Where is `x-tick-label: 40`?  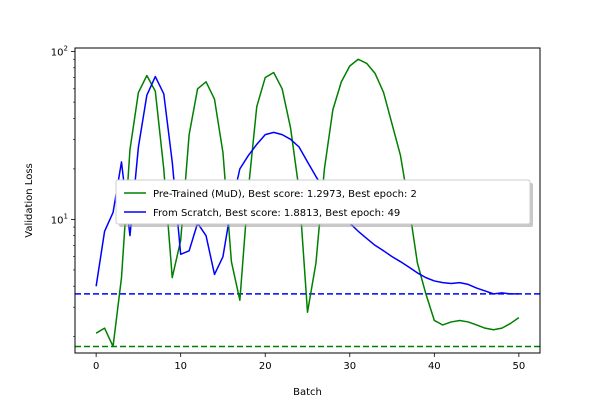 x-tick-label: 40 is located at coordinates (434, 366).